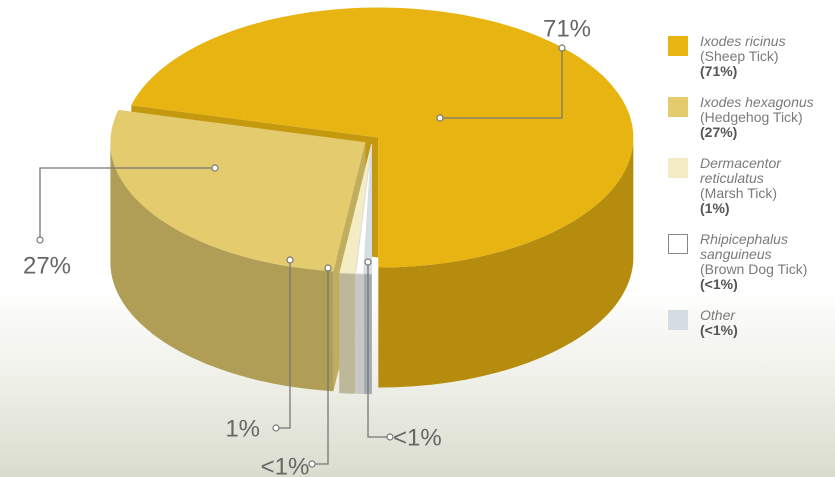 This screenshot has width=835, height=477. I want to click on legend-value: (27%), so click(719, 132).